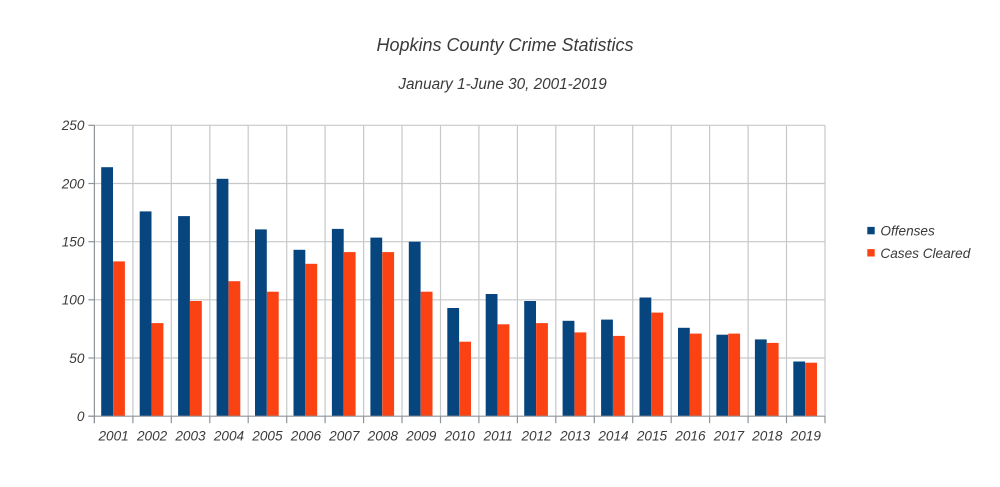 This screenshot has width=1000, height=487. I want to click on svg-text: 2005, so click(267, 436).